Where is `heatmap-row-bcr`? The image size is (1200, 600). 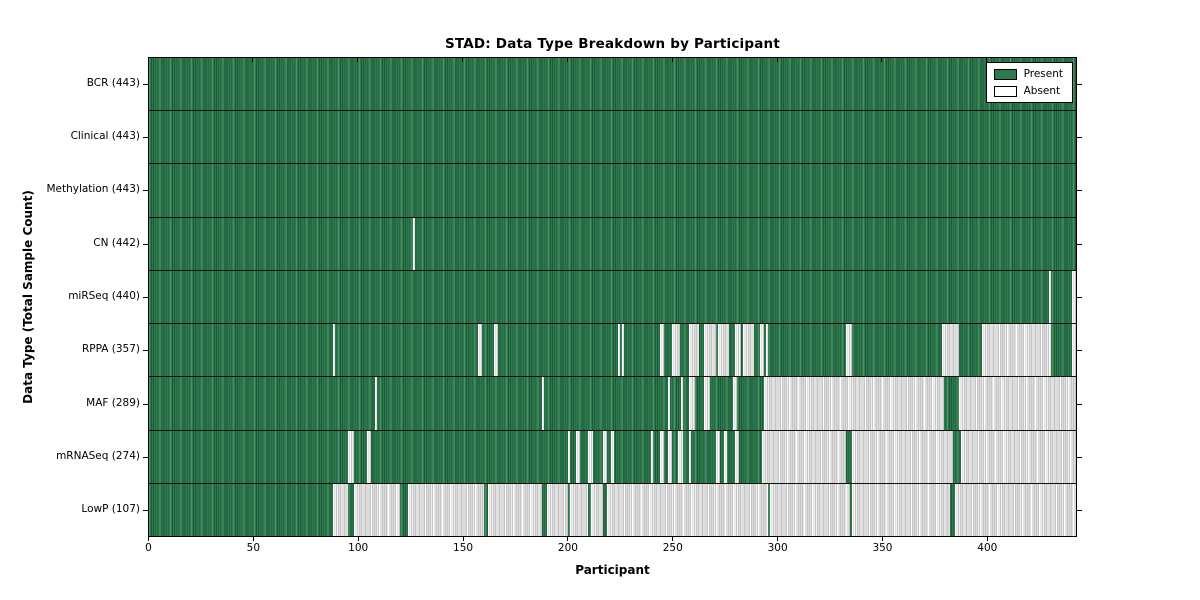 heatmap-row-bcr is located at coordinates (612, 85).